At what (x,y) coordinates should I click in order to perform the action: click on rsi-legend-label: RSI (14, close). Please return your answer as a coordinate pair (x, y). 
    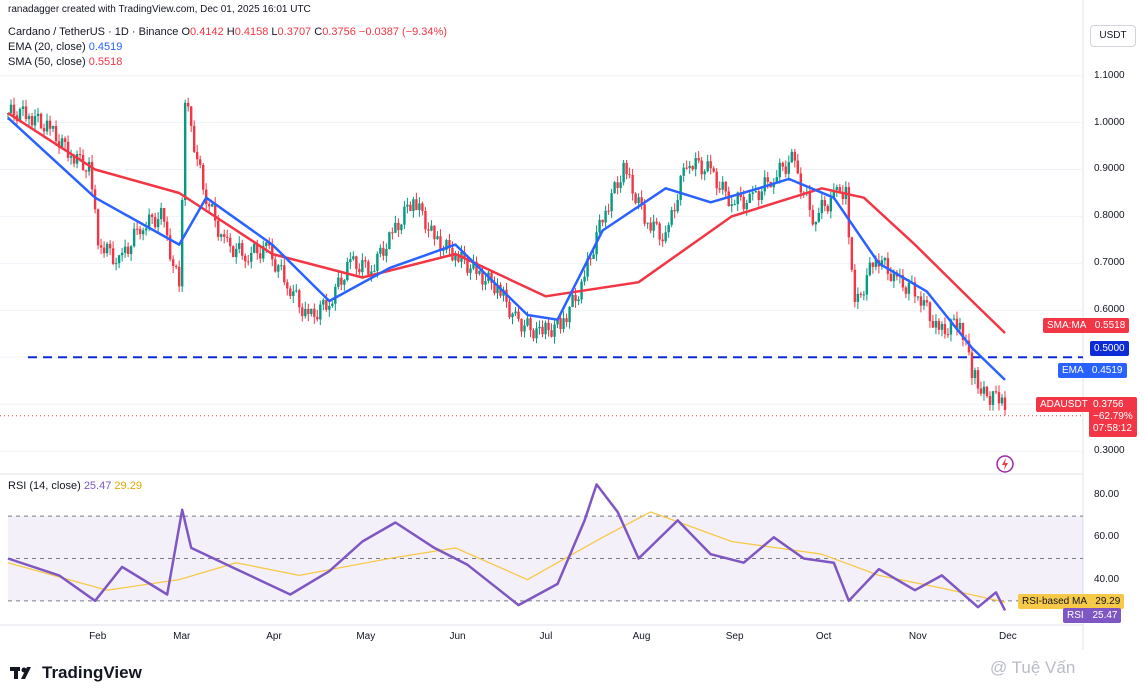
    Looking at the image, I should click on (44, 486).